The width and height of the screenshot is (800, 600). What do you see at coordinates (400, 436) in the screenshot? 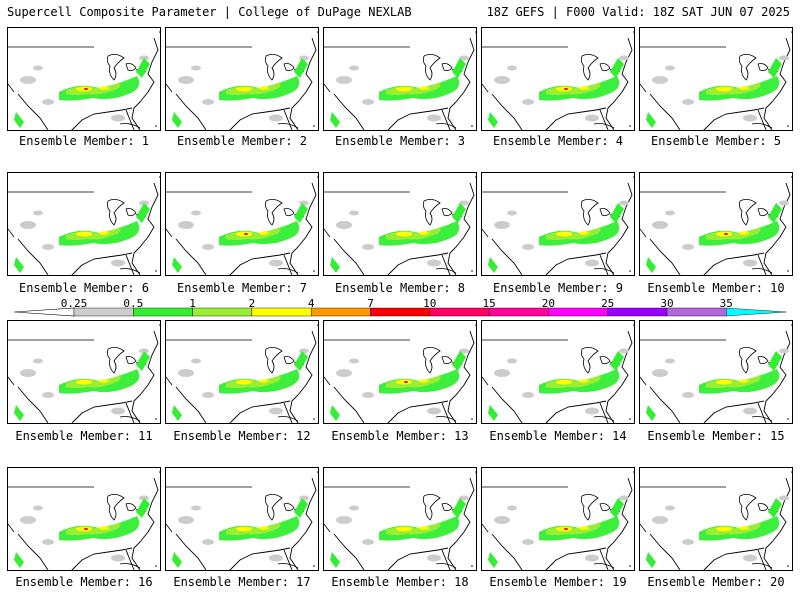
I see `ensemble-member-label: Ensemble Member: 13` at bounding box center [400, 436].